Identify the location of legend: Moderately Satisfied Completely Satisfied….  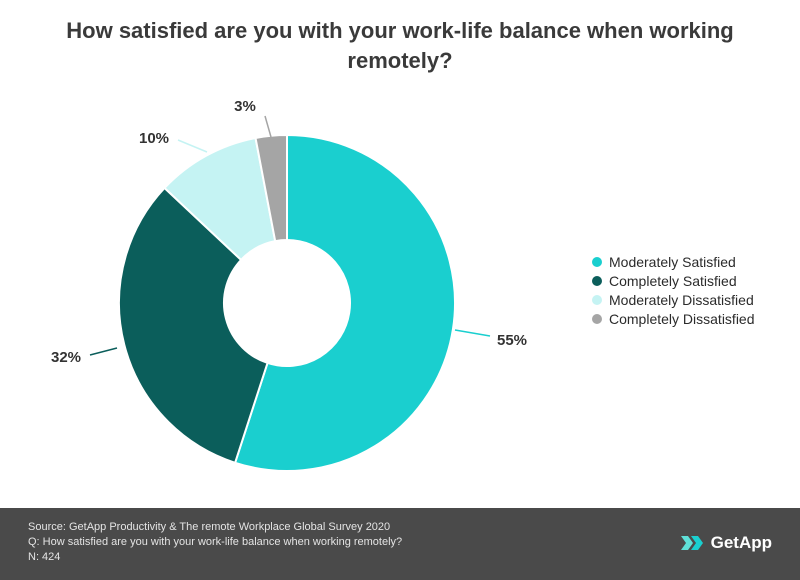
(673, 290).